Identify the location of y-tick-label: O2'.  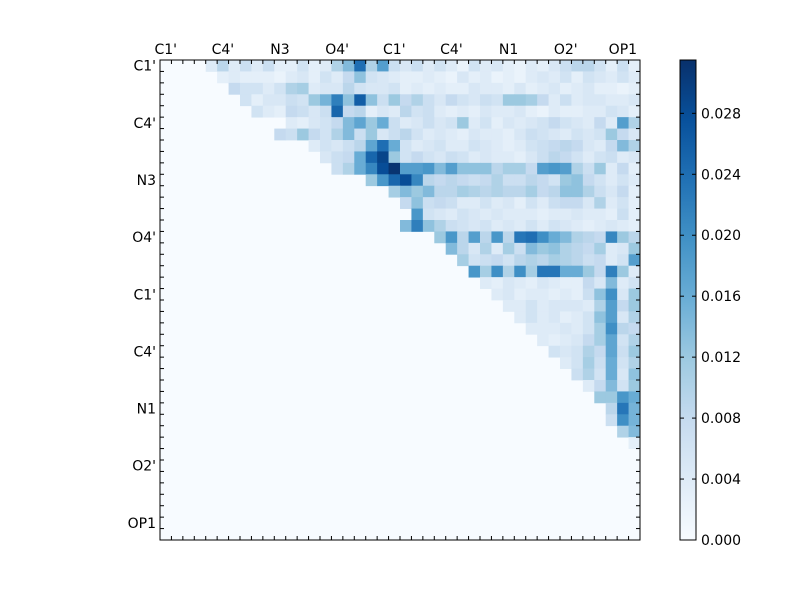
(144, 467).